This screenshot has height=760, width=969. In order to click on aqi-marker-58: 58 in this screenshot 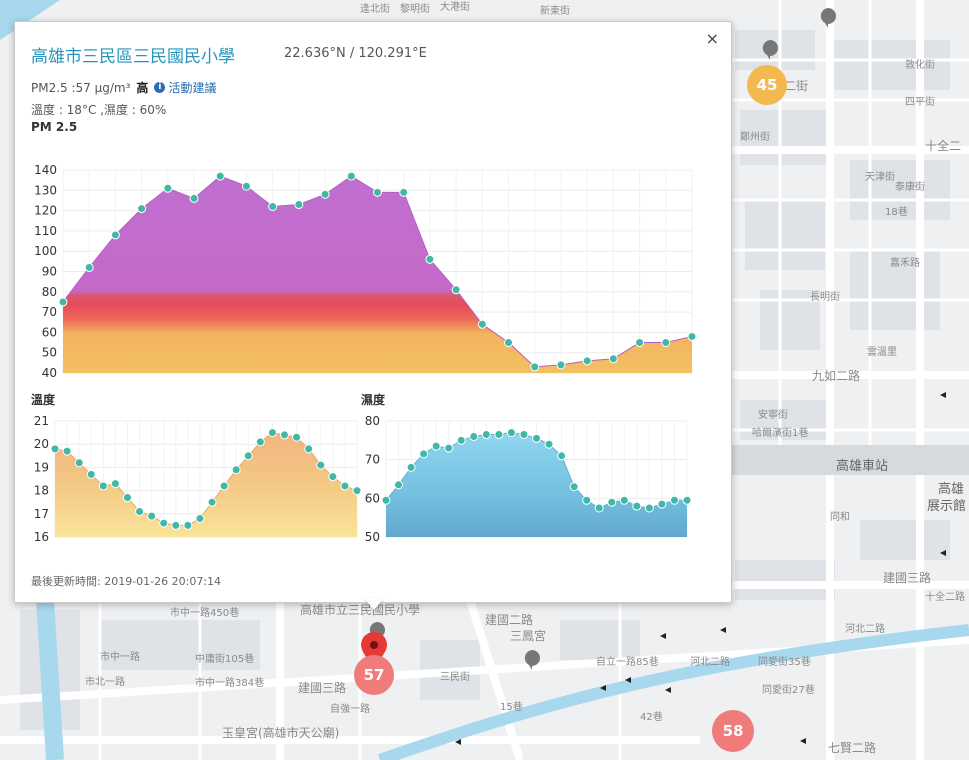, I will do `click(733, 731)`.